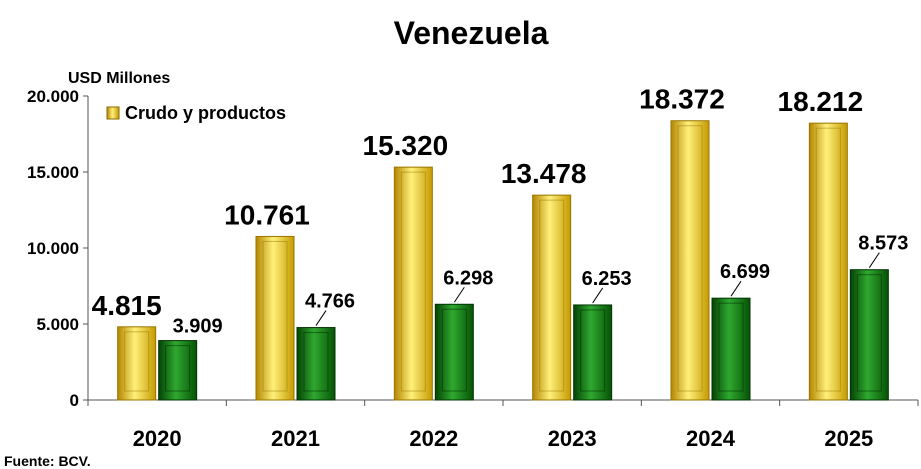 The height and width of the screenshot is (469, 921). What do you see at coordinates (572, 438) in the screenshot?
I see `x-tick-label: 2023` at bounding box center [572, 438].